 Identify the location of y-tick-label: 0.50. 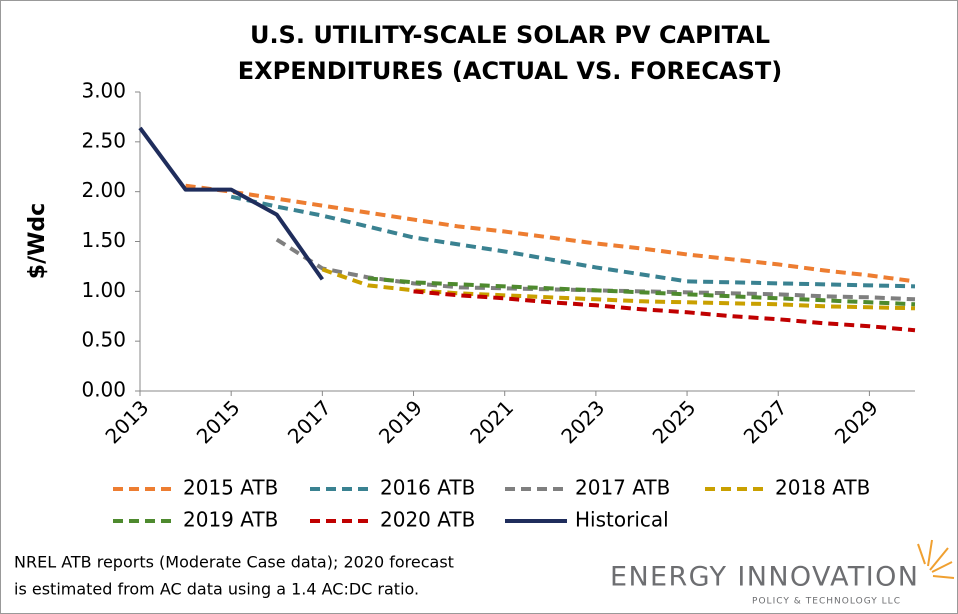
(103, 340).